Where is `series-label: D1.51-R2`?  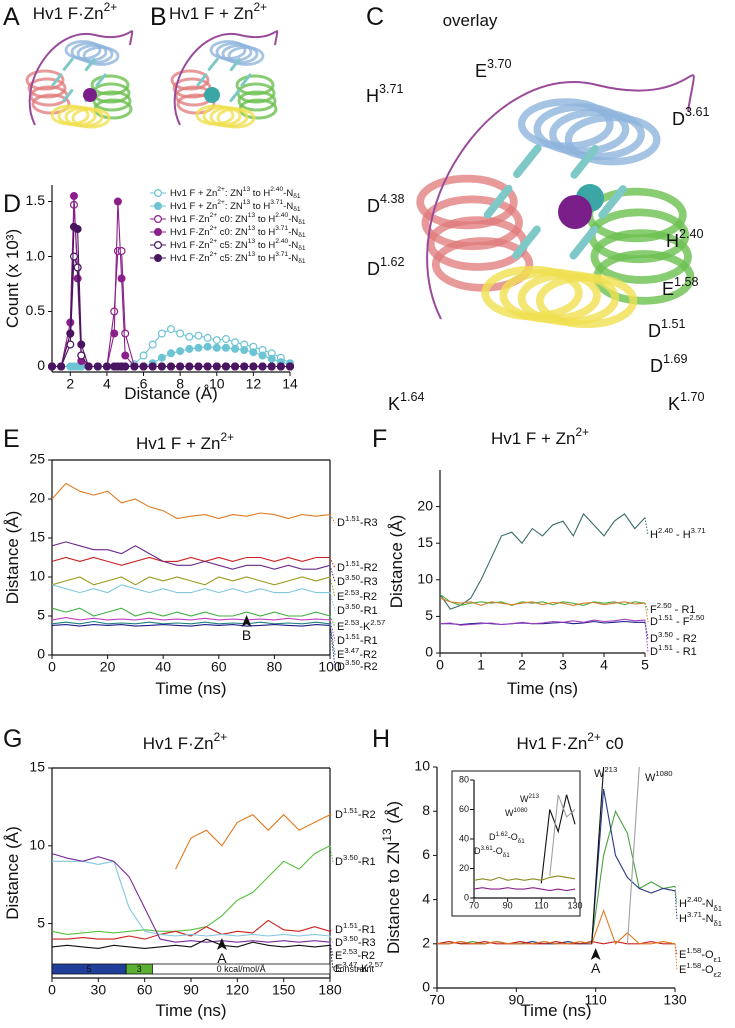
series-label: D1.51-R2 is located at coordinates (355, 813).